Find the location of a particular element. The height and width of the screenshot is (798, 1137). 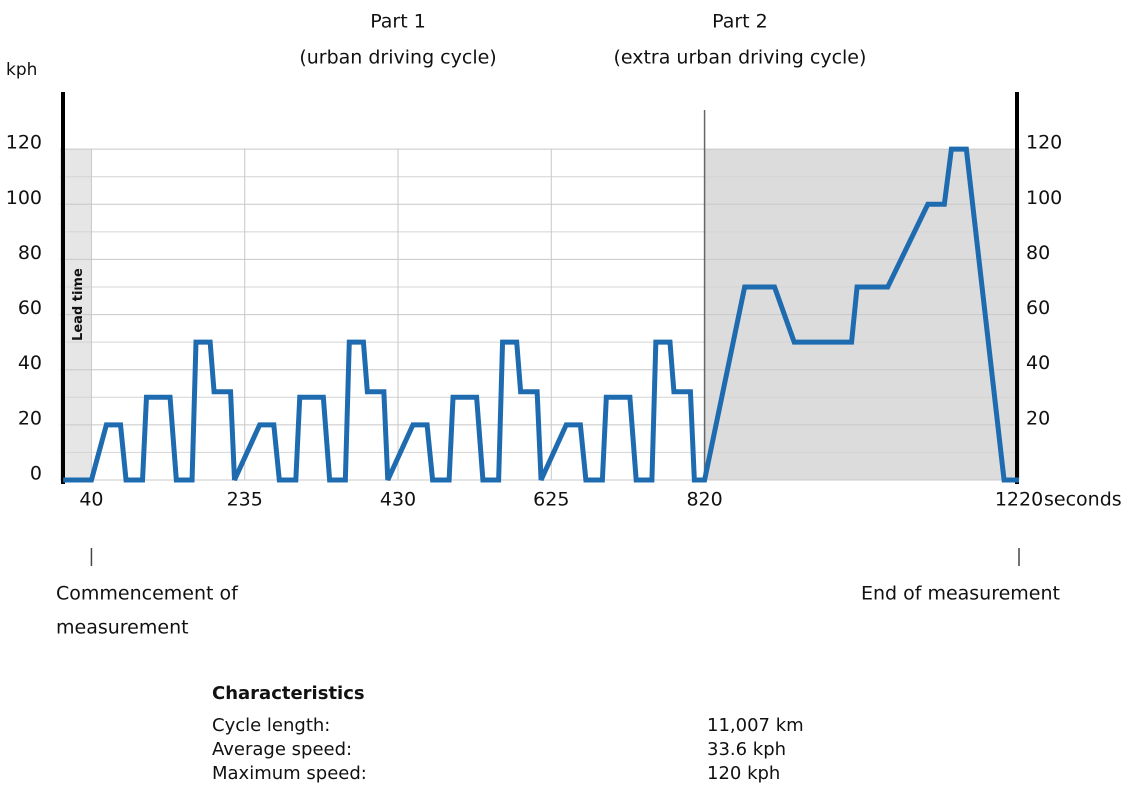

characteristics-title: Characteristics is located at coordinates (288, 693).